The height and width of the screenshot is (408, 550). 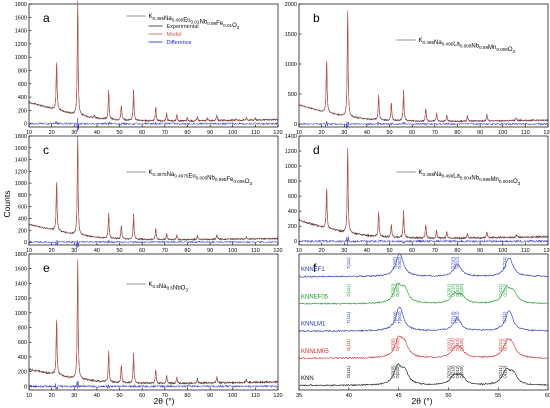 I want to click on series-knnef1, so click(x=423, y=265).